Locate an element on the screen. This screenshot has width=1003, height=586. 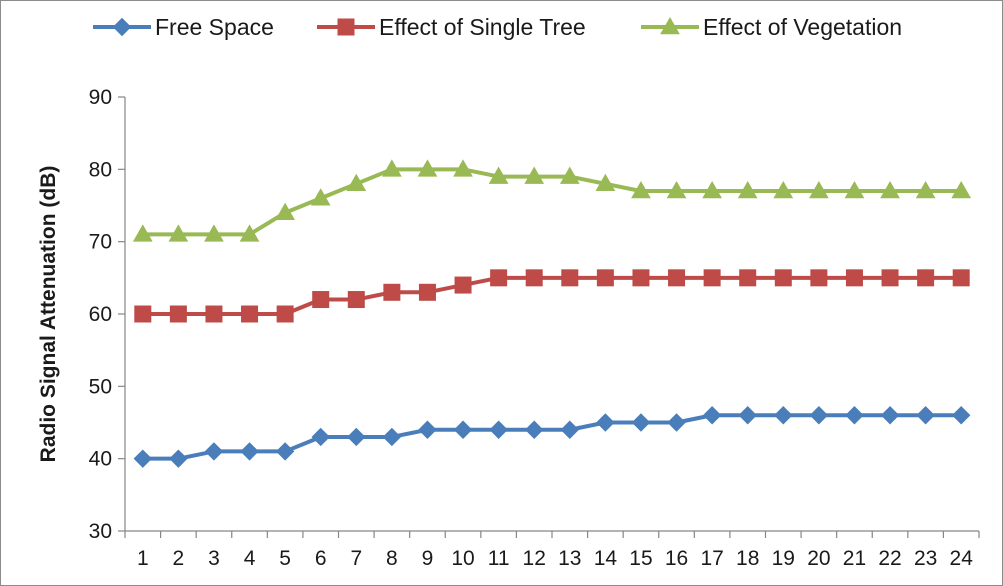
legend-item: Free Space is located at coordinates (183, 27).